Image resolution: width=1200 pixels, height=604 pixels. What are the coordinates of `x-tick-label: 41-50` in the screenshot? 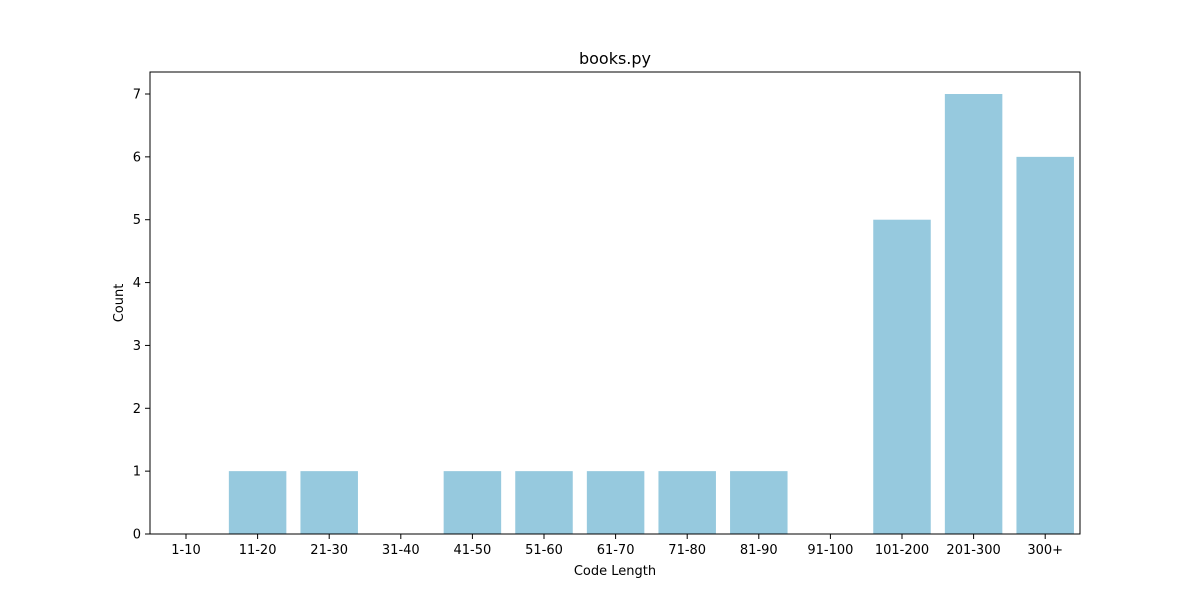 It's located at (473, 550).